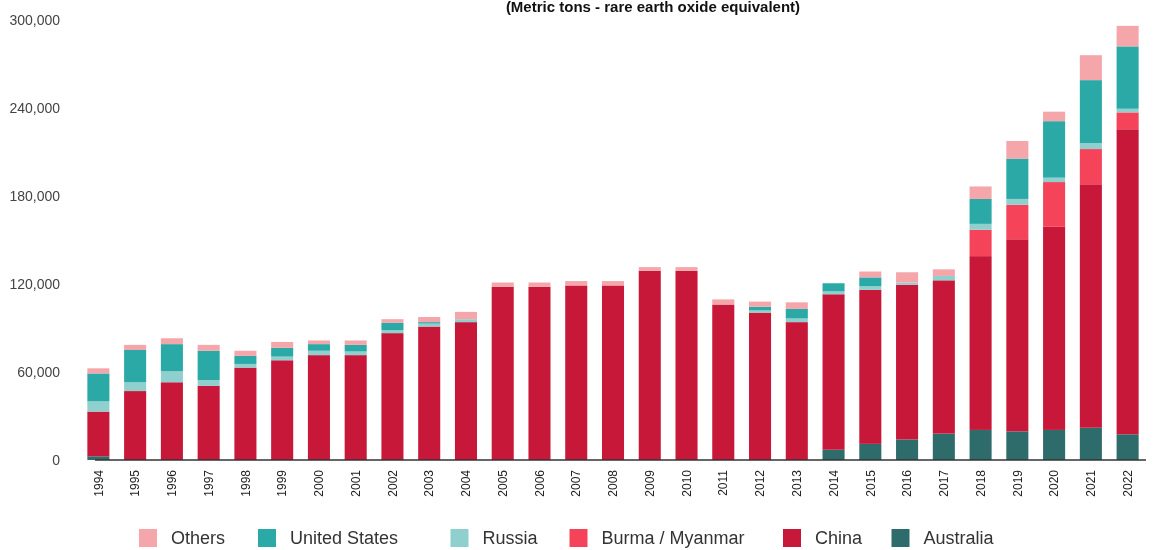 The height and width of the screenshot is (550, 1161). What do you see at coordinates (980, 483) in the screenshot?
I see `x-tick-label: 2018` at bounding box center [980, 483].